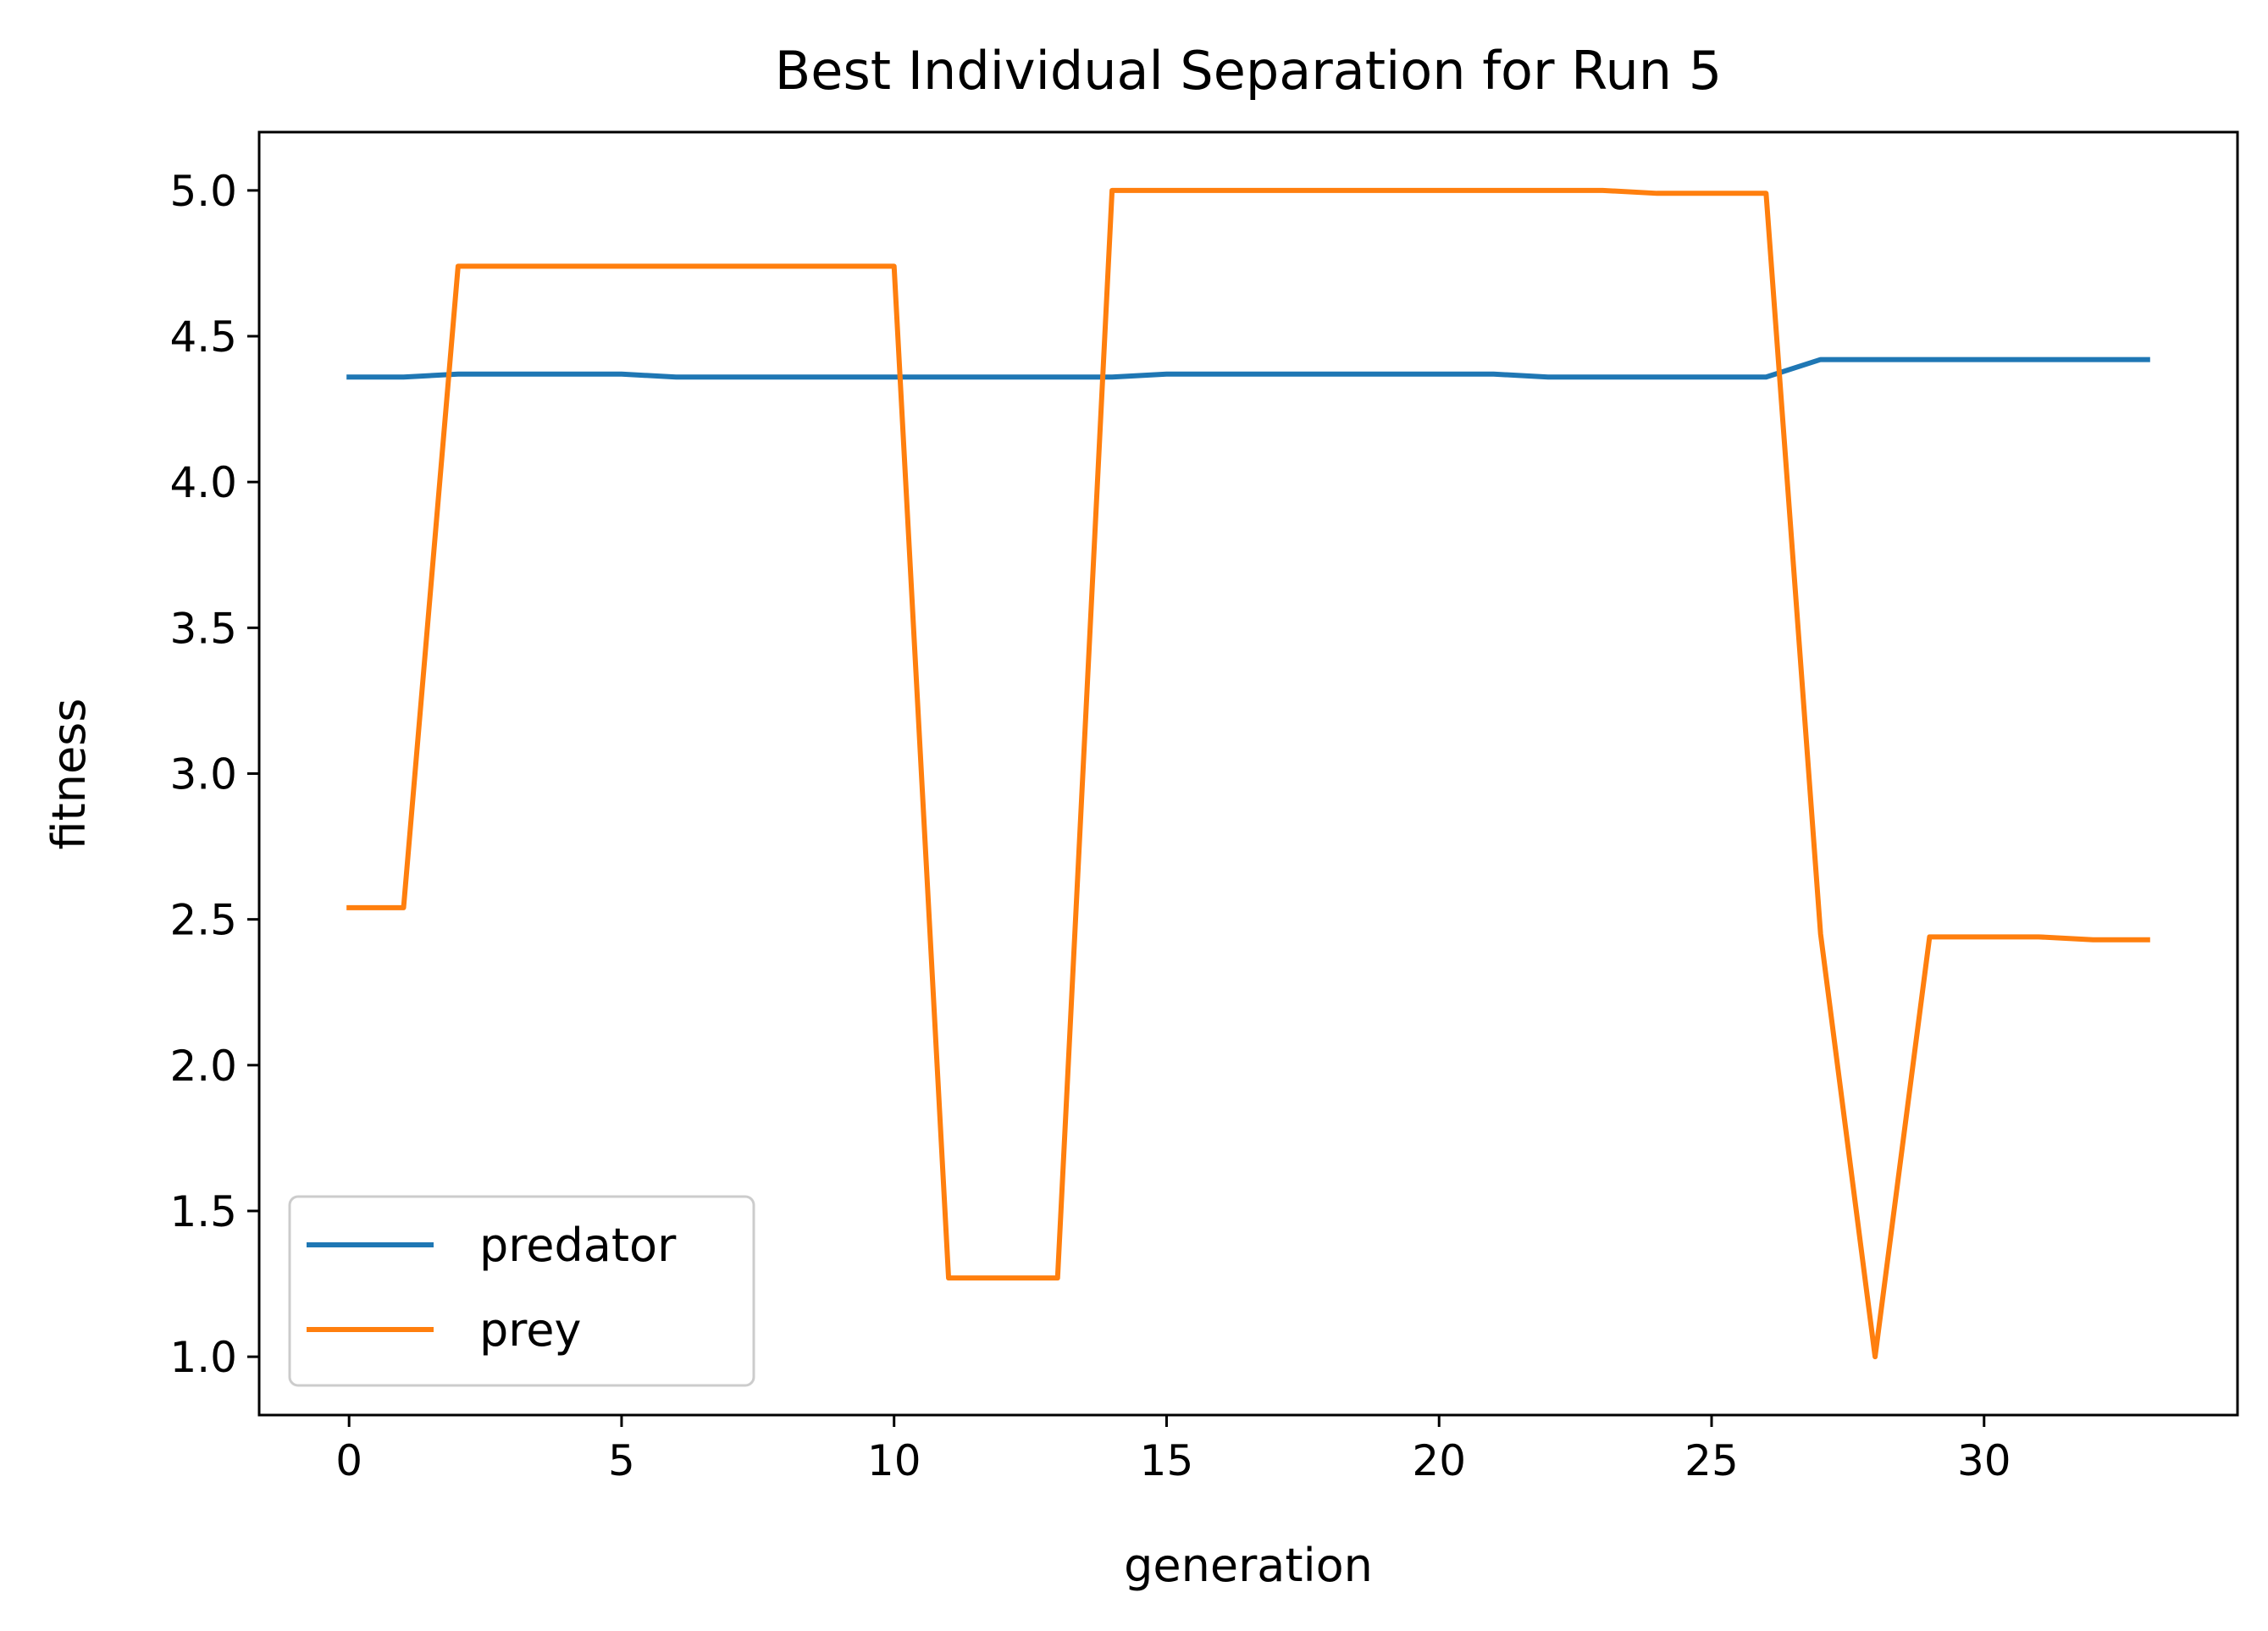 The width and height of the screenshot is (2268, 1631). I want to click on y-tick-label-1-5: 1.5, so click(203, 1211).